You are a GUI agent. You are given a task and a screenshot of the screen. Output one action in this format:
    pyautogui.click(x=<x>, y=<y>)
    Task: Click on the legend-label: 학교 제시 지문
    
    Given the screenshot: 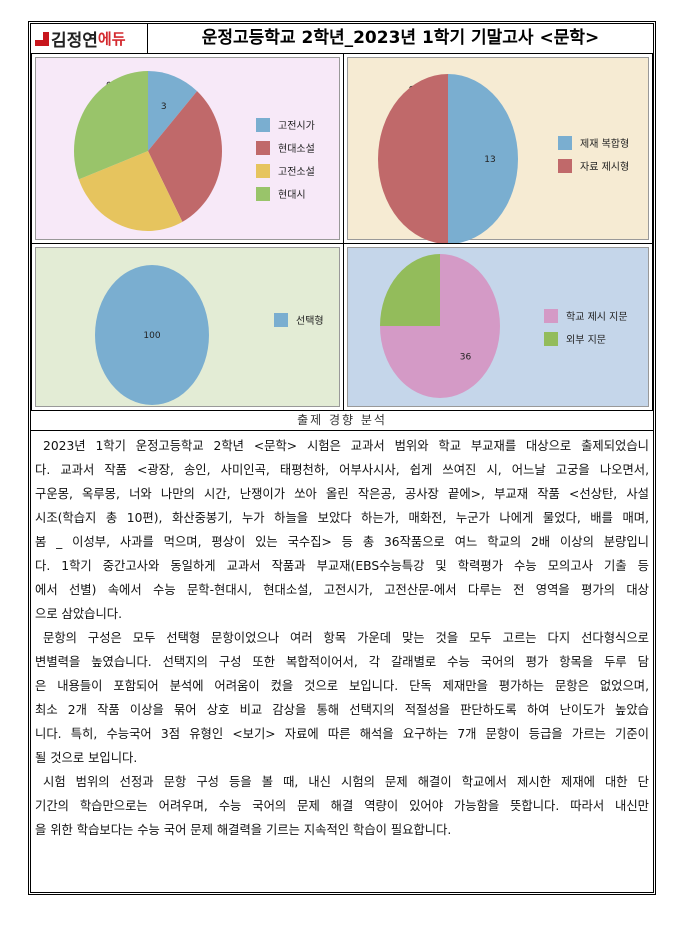 What is the action you would take?
    pyautogui.click(x=597, y=317)
    